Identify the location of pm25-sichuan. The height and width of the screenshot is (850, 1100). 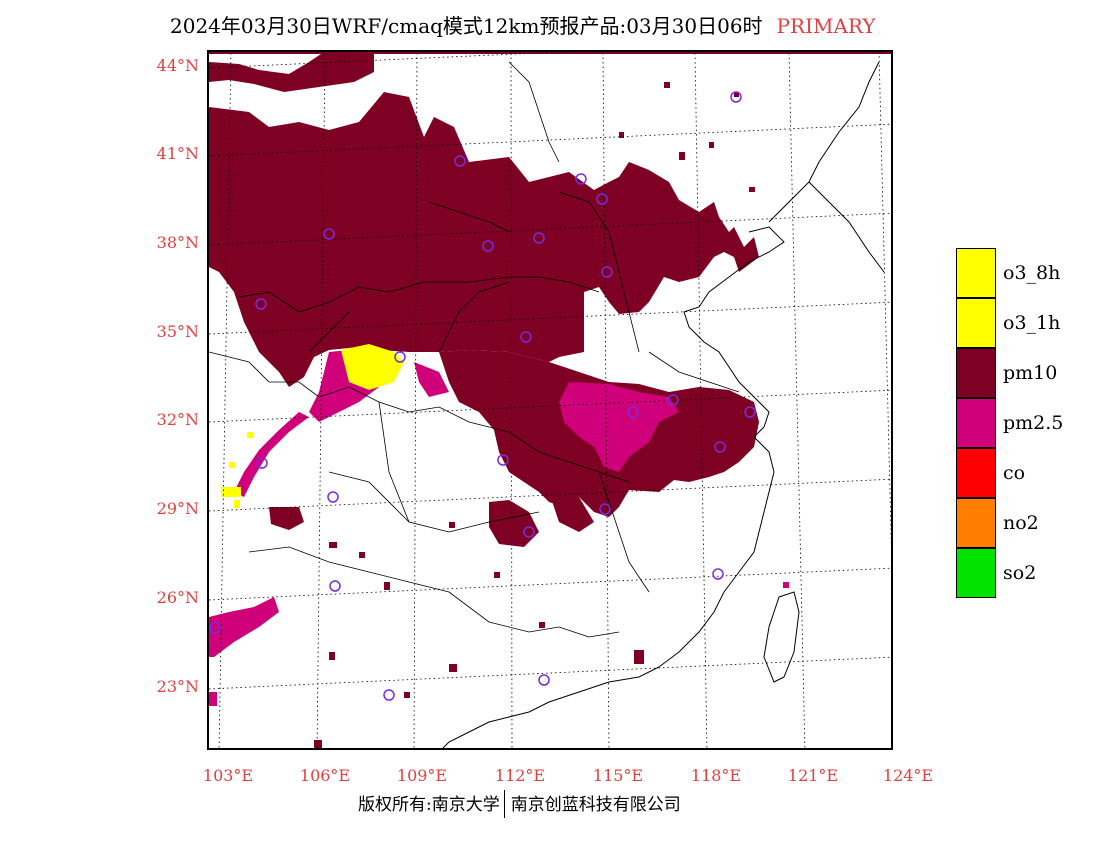
(344, 386).